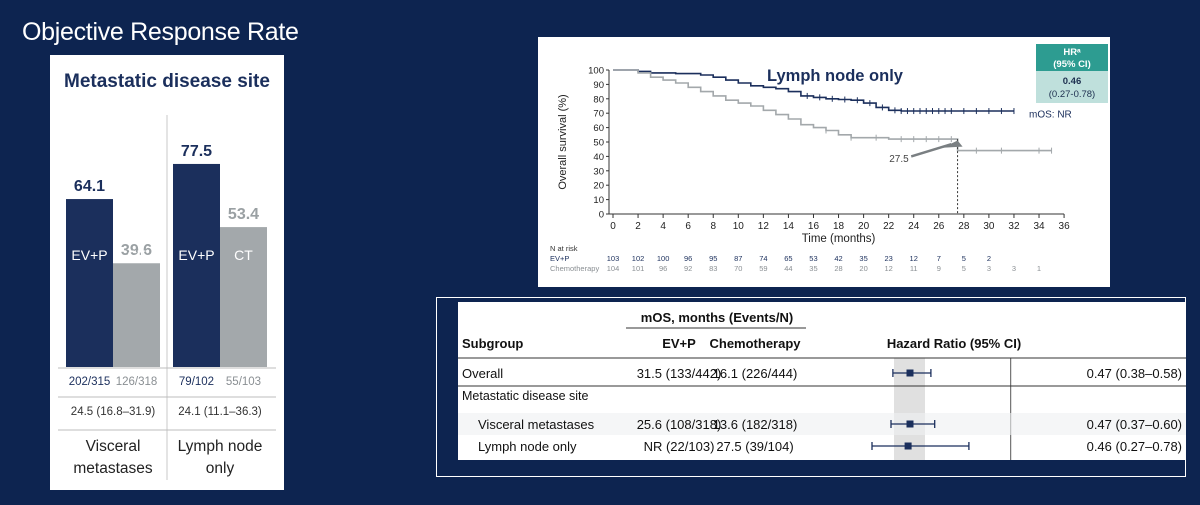 Image resolution: width=1200 pixels, height=505 pixels. I want to click on orr-group-label: Lymph node, so click(220, 446).